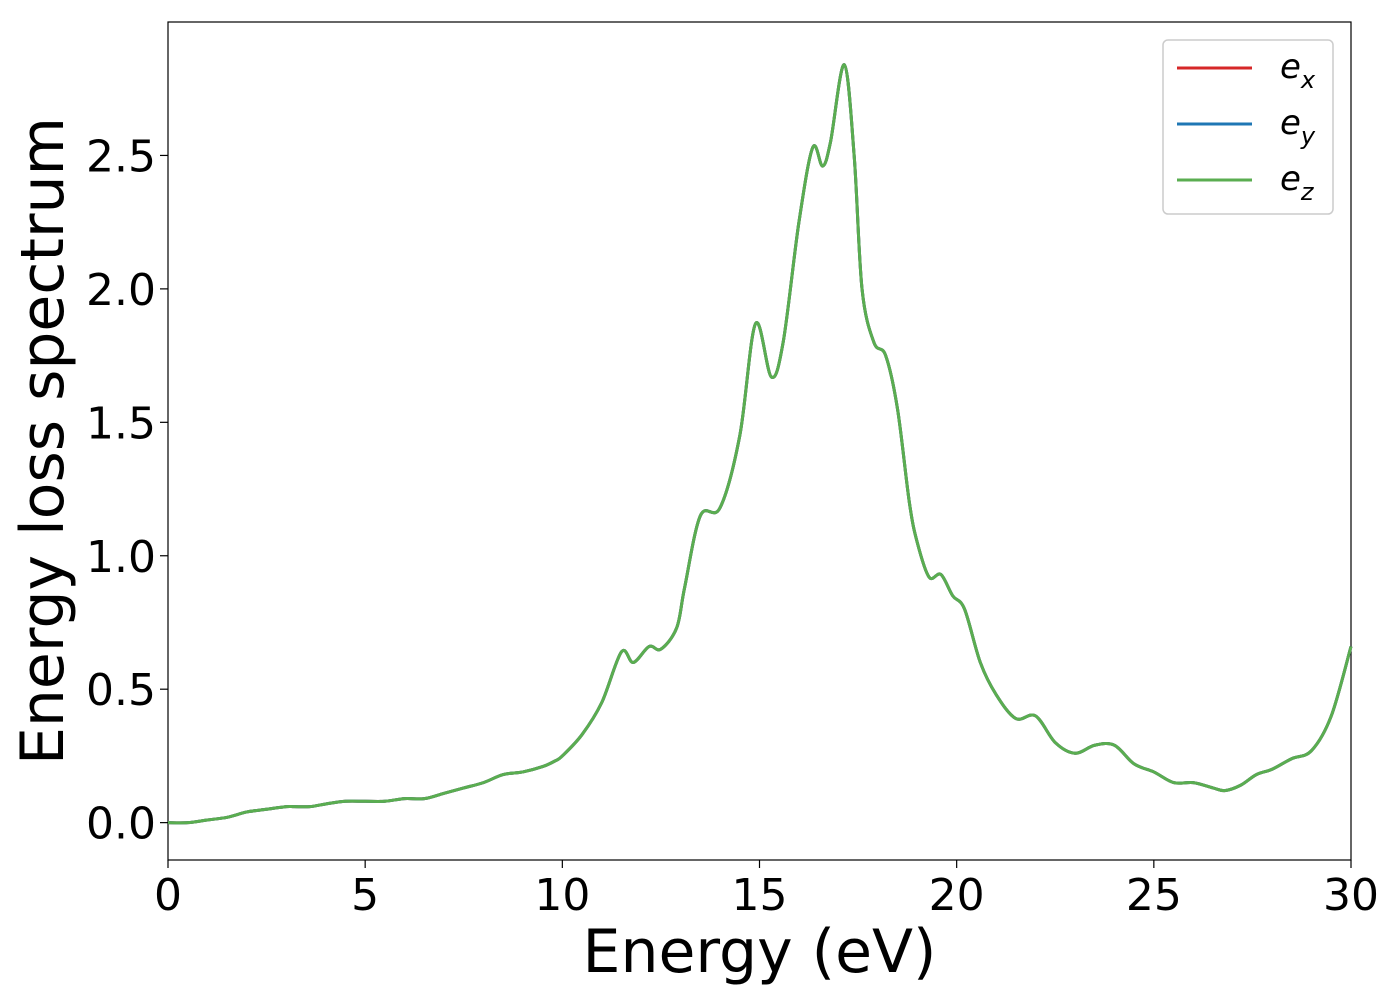  I want to click on x-tick-label: 30, so click(1351, 895).